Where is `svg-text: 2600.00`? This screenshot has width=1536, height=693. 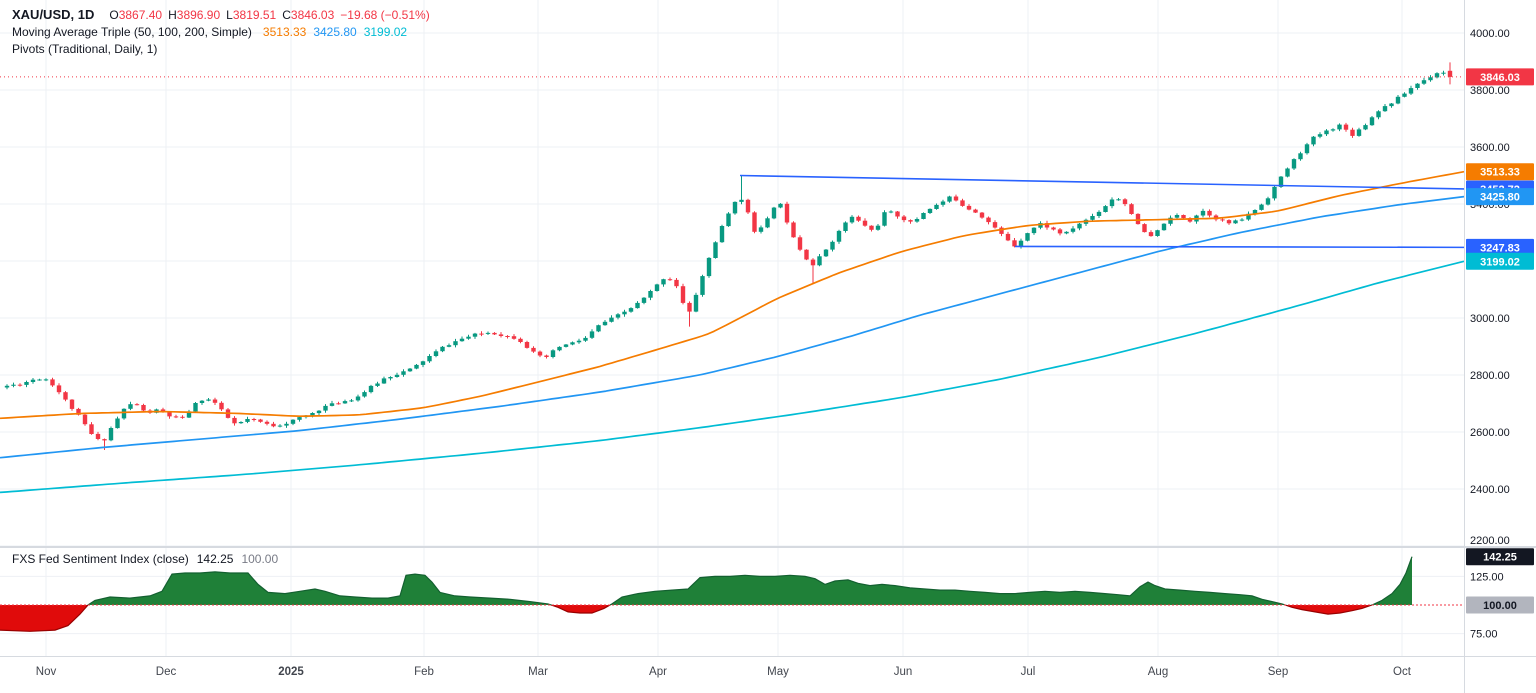 svg-text: 2600.00 is located at coordinates (1490, 433).